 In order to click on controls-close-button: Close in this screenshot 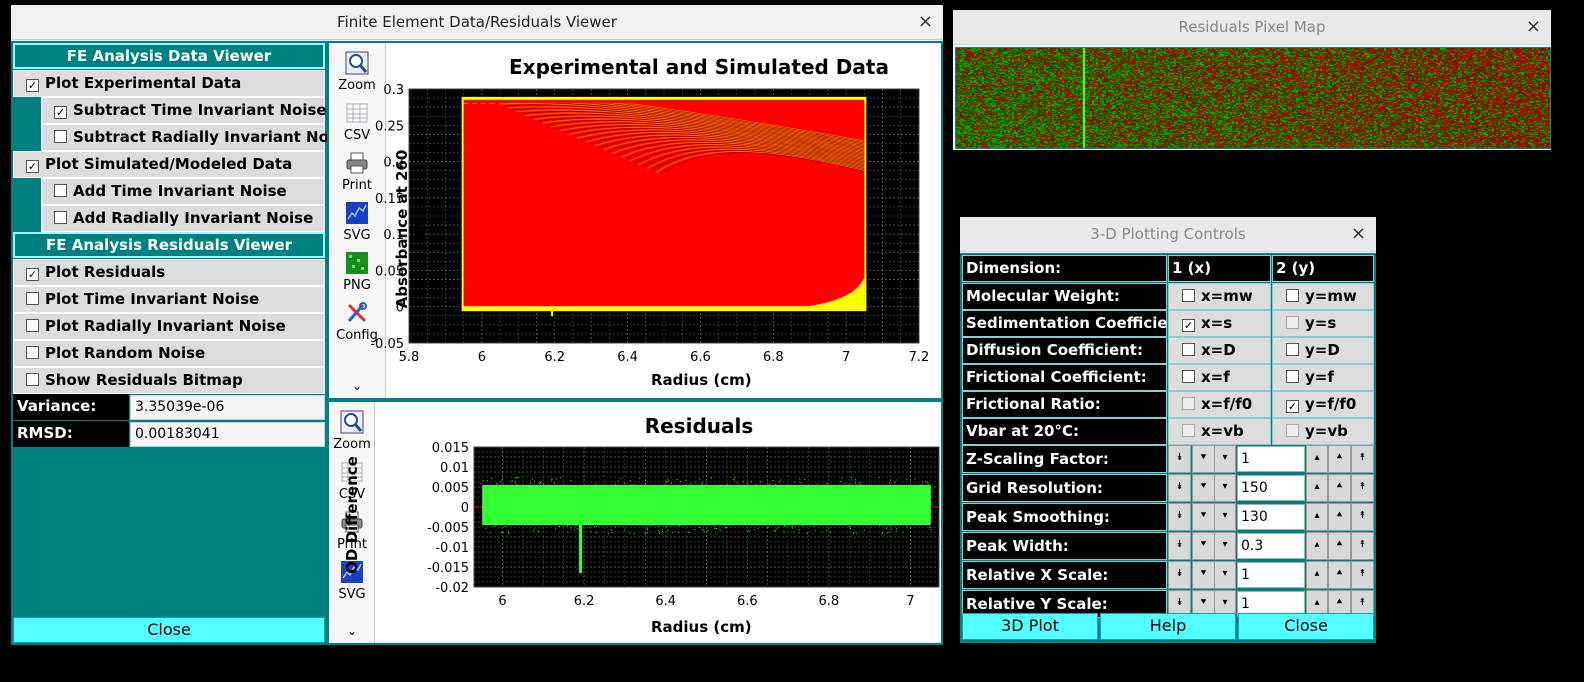, I will do `click(1306, 626)`.